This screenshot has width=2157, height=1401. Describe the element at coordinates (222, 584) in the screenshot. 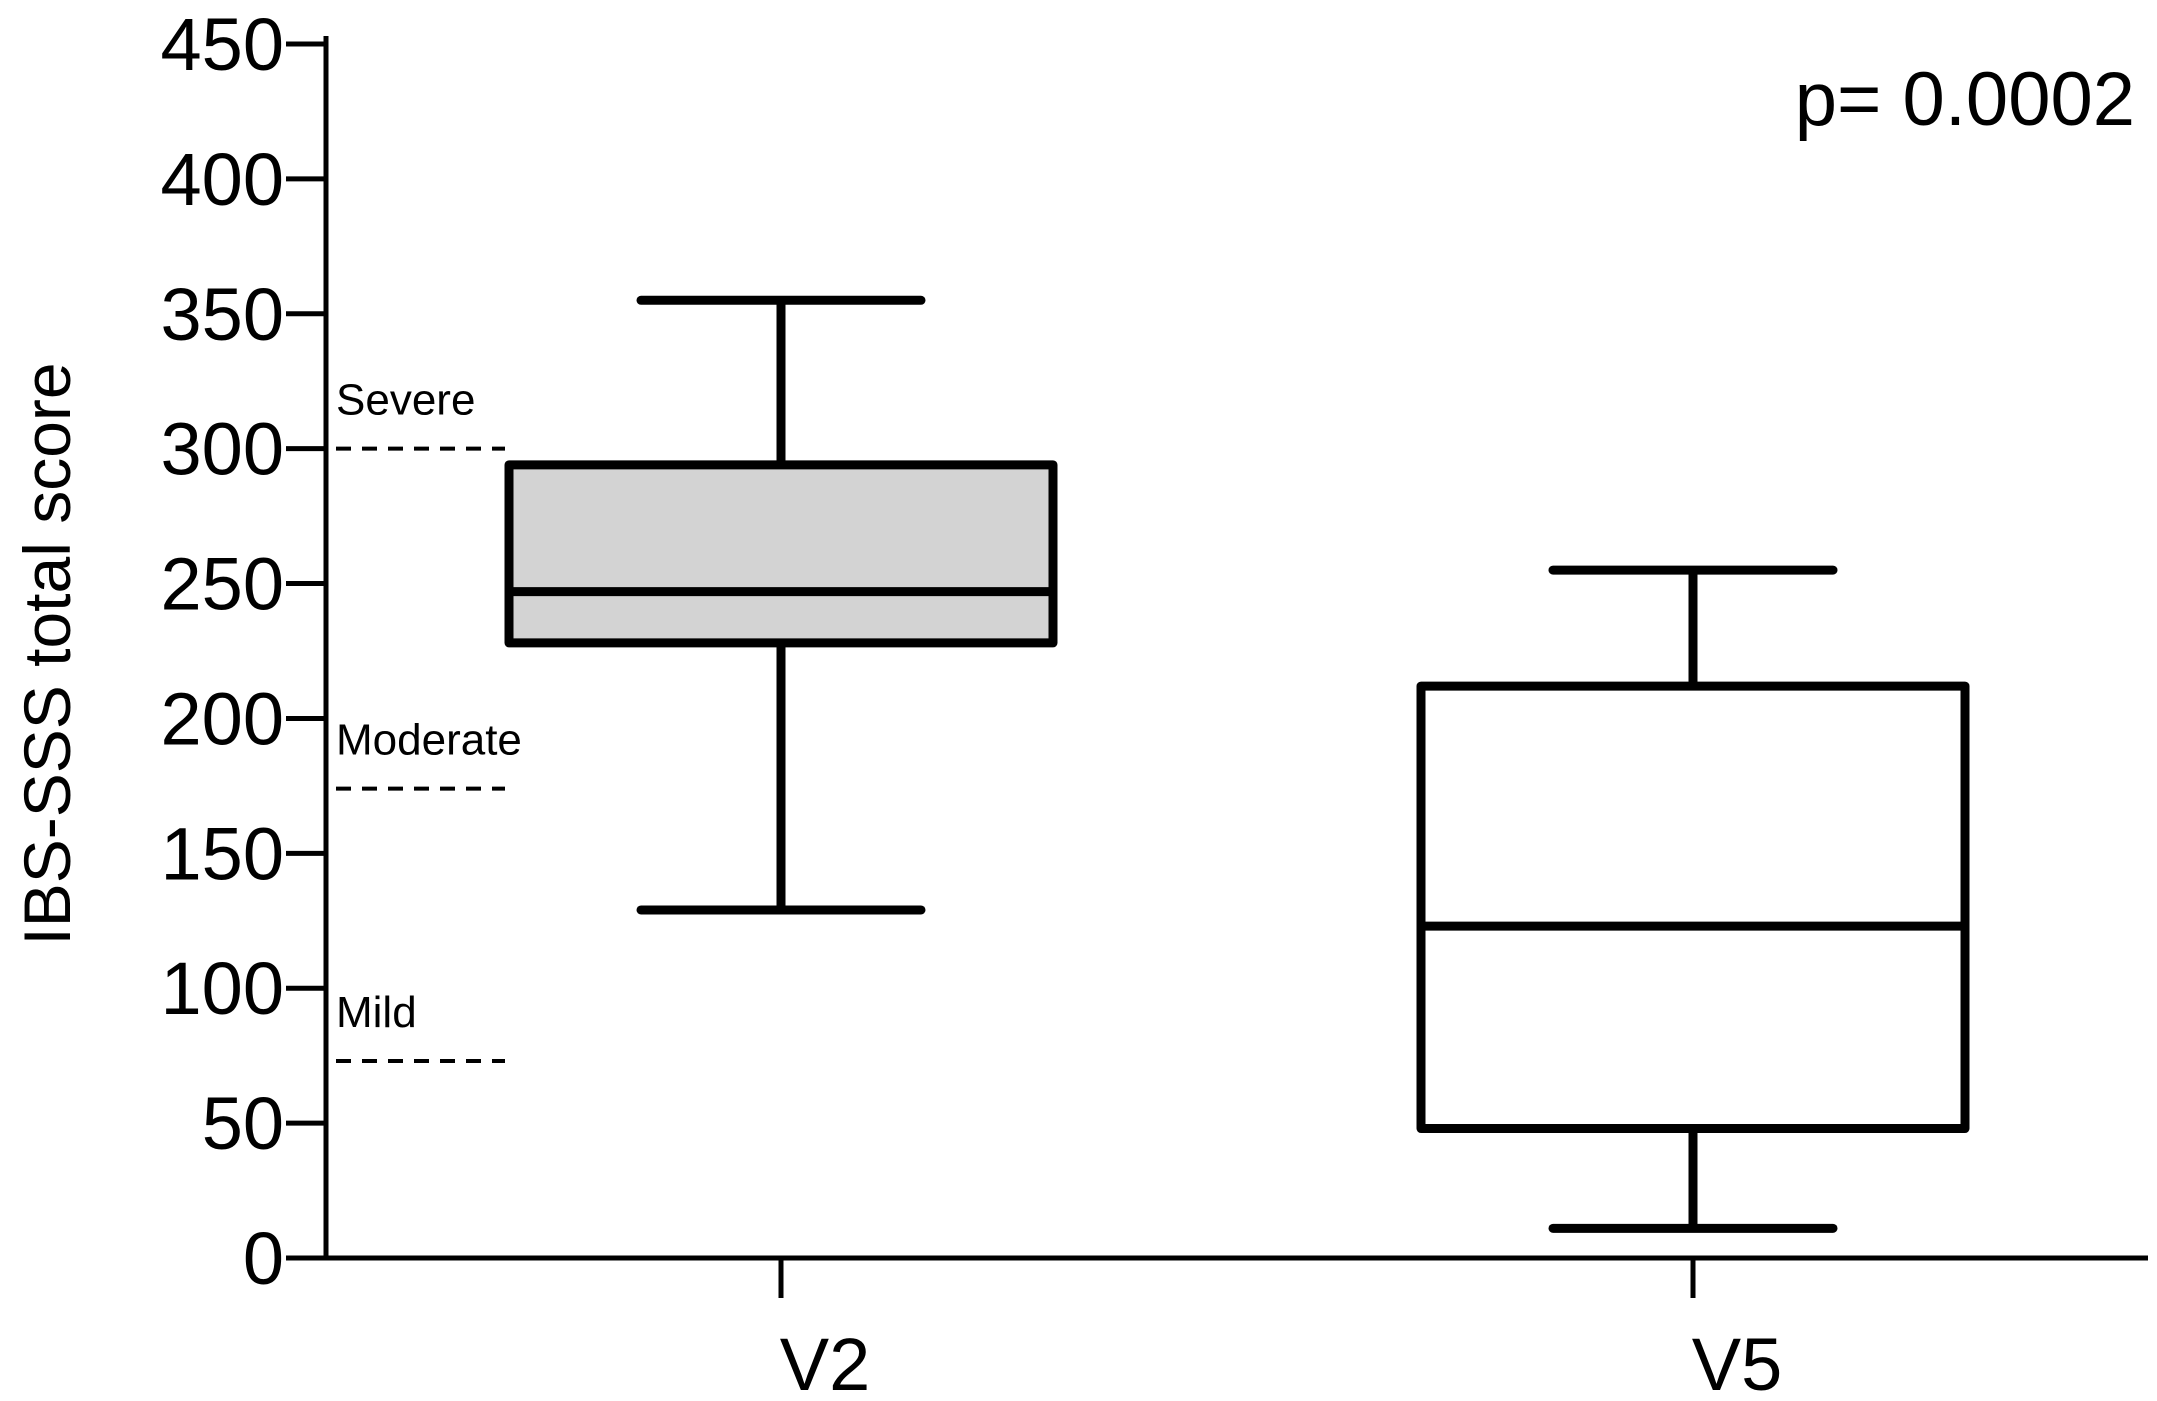

I see `y-tick-label-250: 250` at that location.